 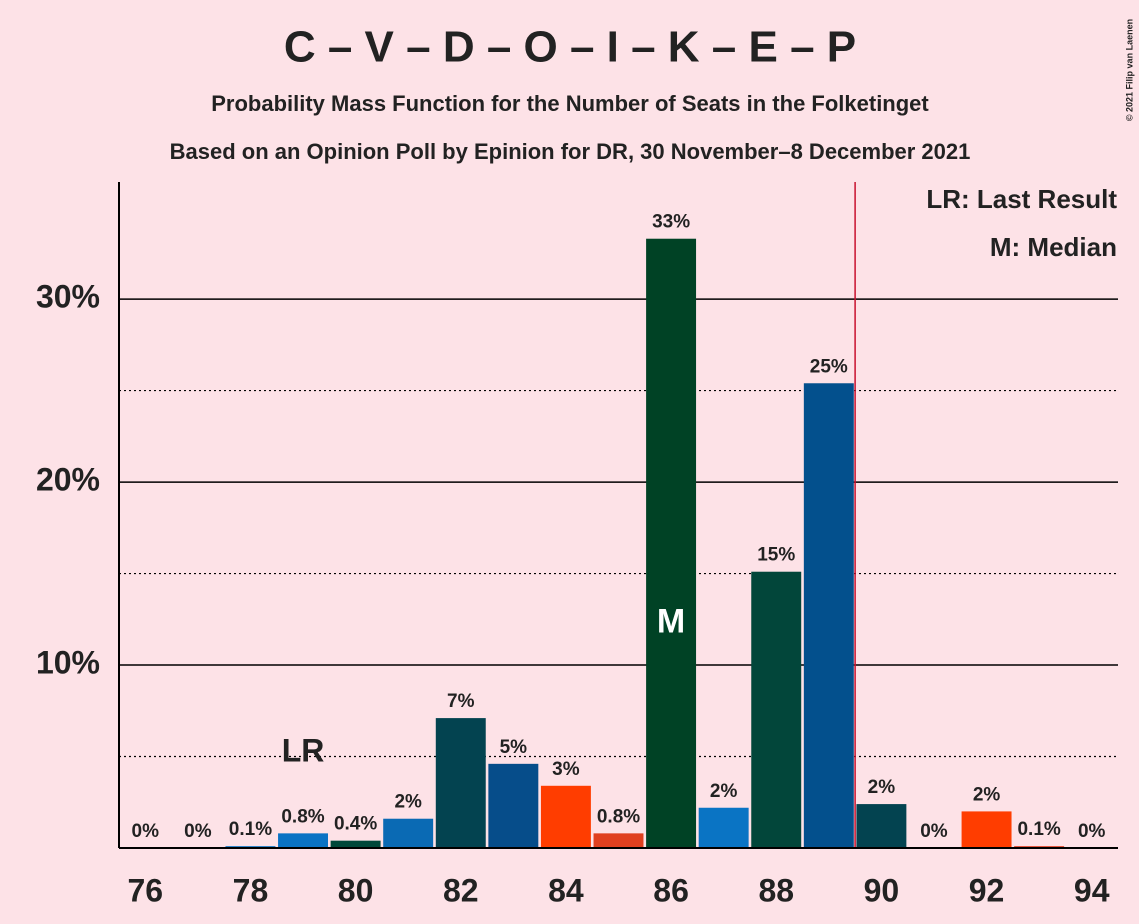 I want to click on value-label: 0.4%, so click(x=355, y=824).